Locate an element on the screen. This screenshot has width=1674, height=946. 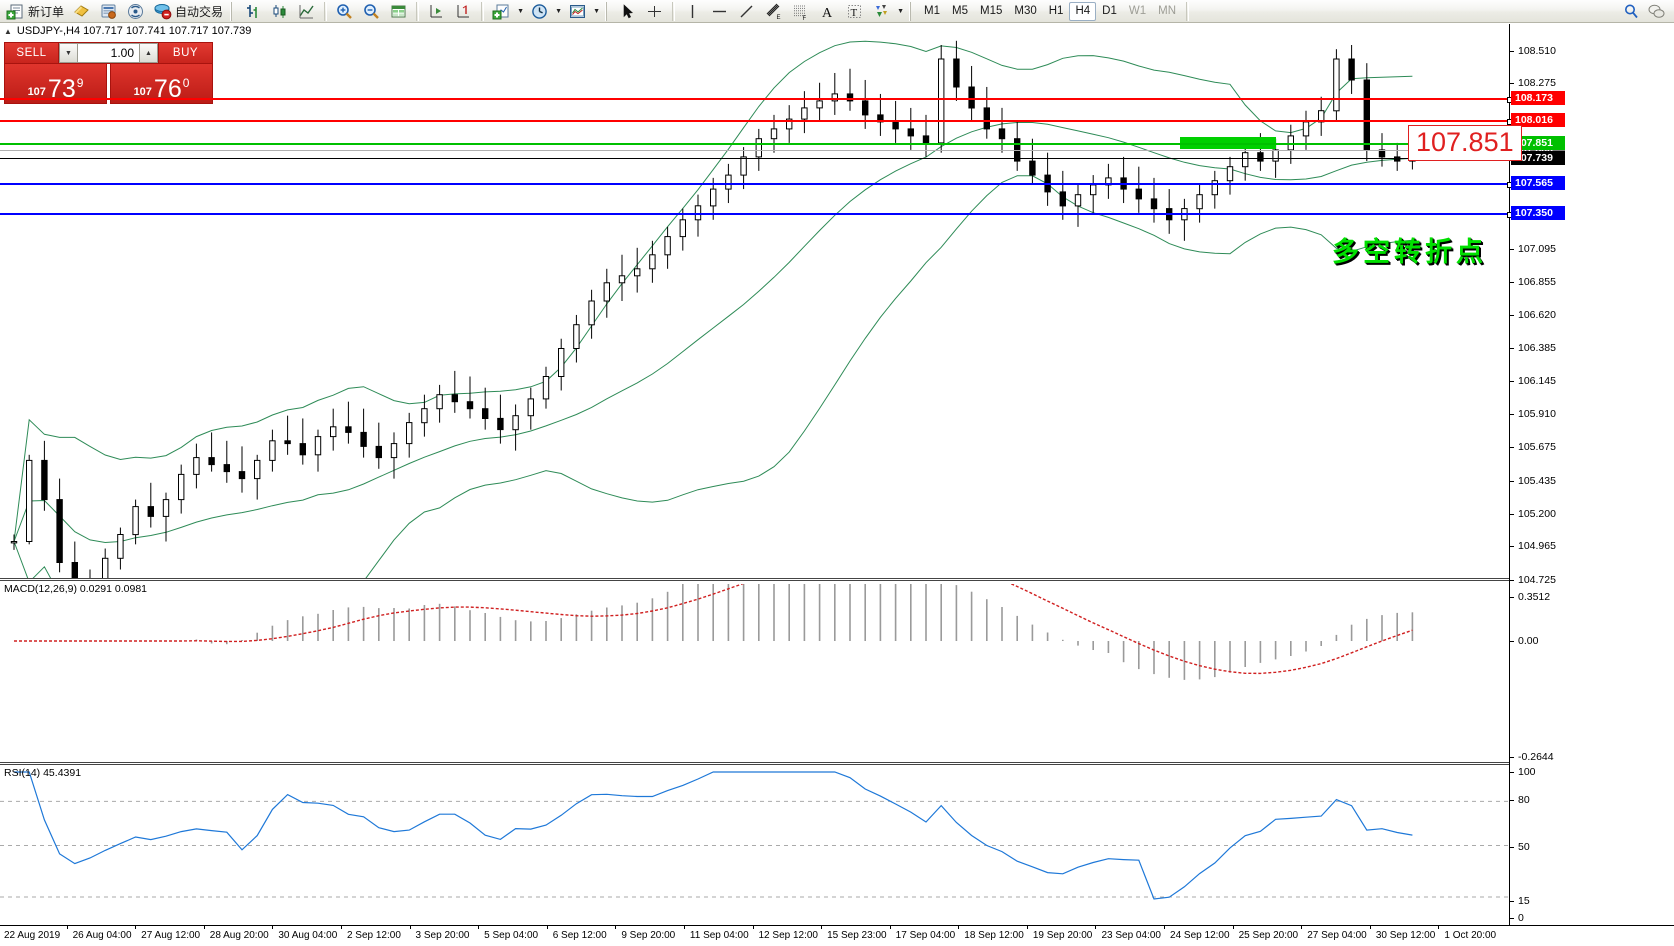
support-line-107.35 is located at coordinates (756, 214).